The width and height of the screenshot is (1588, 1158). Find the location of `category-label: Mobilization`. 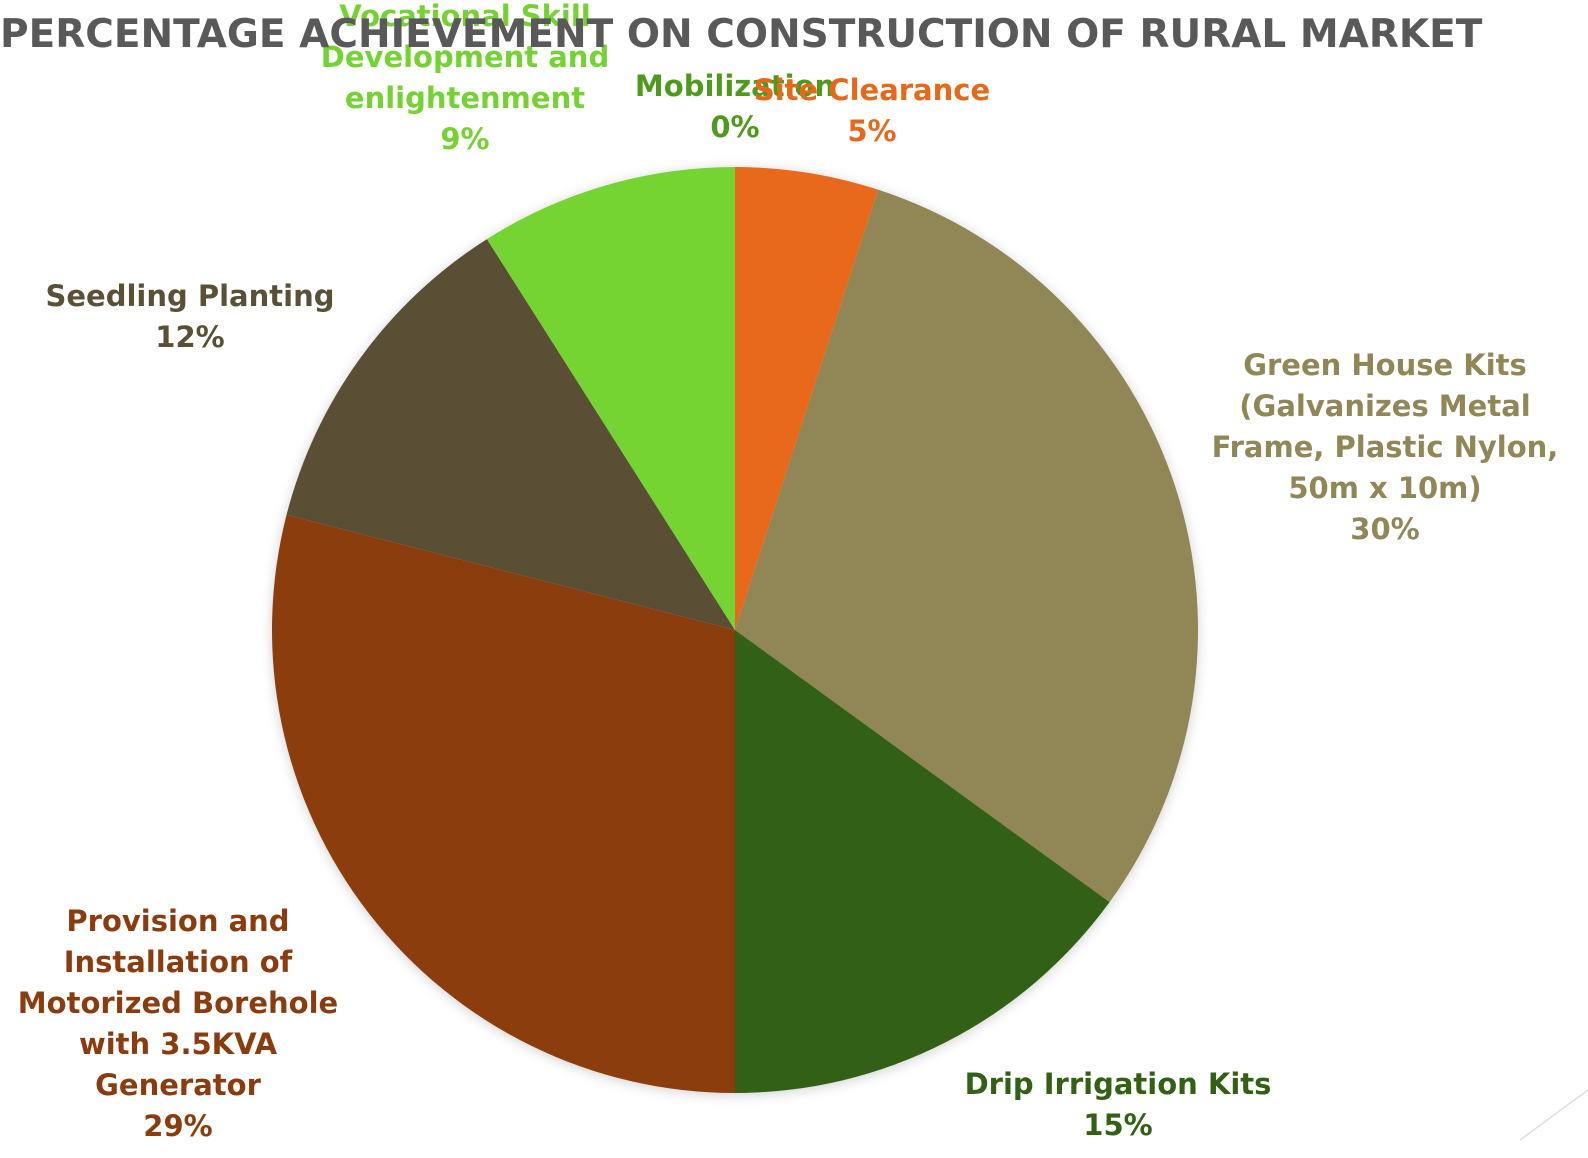

category-label: Mobilization is located at coordinates (735, 86).